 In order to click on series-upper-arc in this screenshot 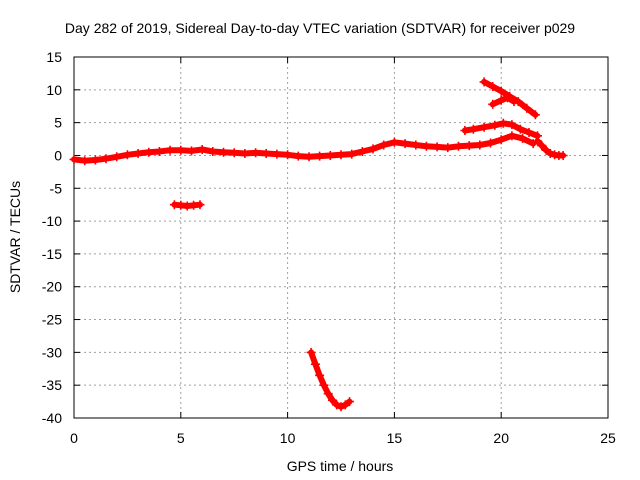, I will do `click(501, 129)`.